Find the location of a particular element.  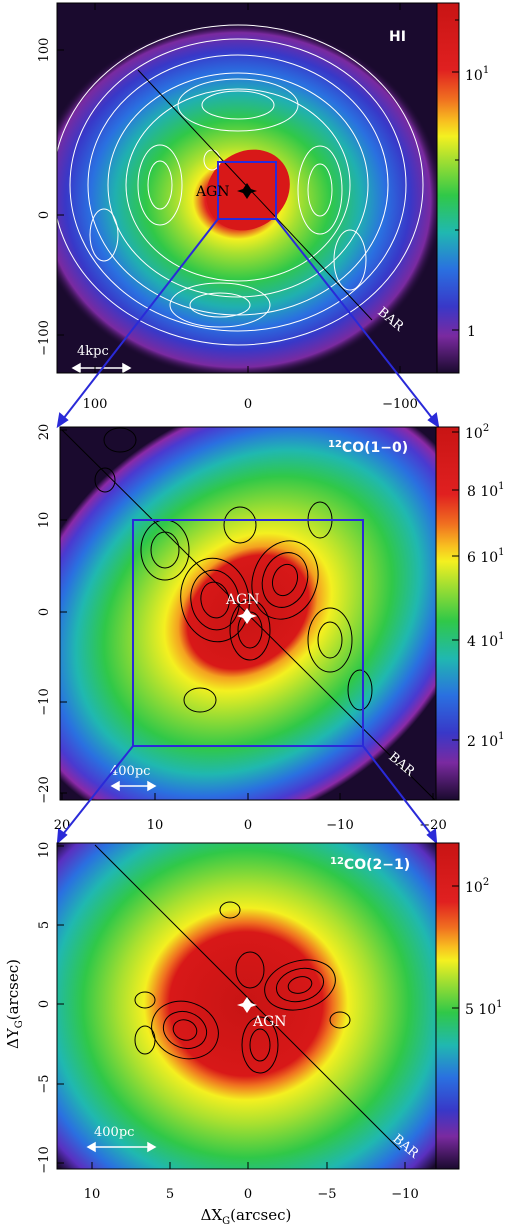

co21-xlabel: ΔXG(arcsec) is located at coordinates (246, 1216).